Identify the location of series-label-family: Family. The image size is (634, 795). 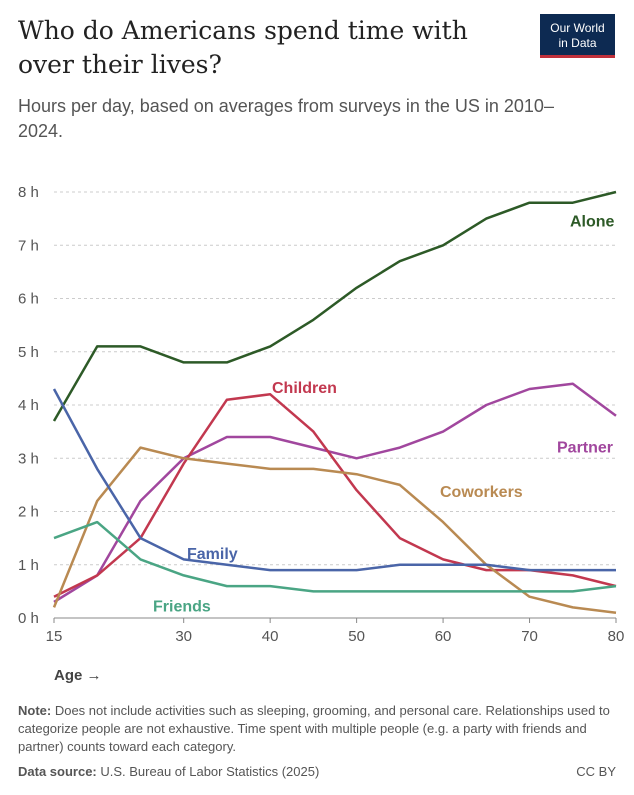
(212, 554).